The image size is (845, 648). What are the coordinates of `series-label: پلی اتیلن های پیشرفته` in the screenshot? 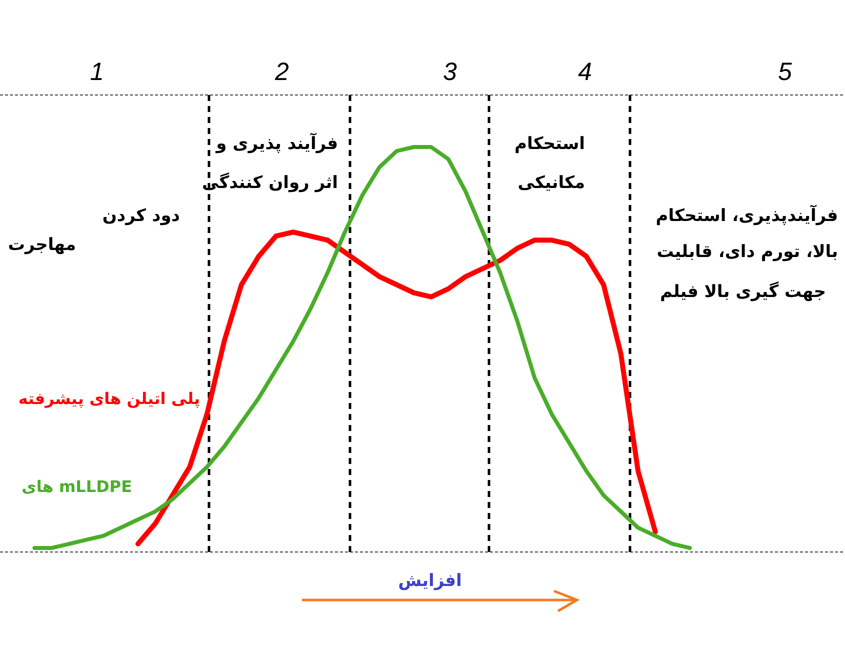 It's located at (109, 398).